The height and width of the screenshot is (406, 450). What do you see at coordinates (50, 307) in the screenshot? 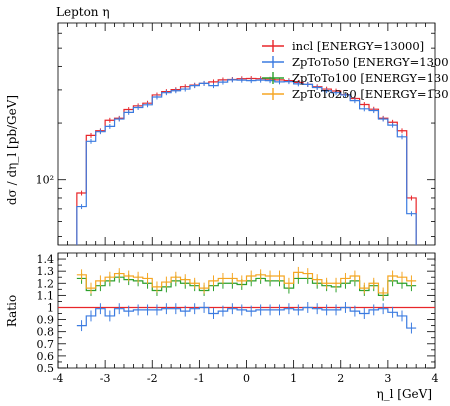
I see `ratio-y-tick-label: 1` at bounding box center [50, 307].